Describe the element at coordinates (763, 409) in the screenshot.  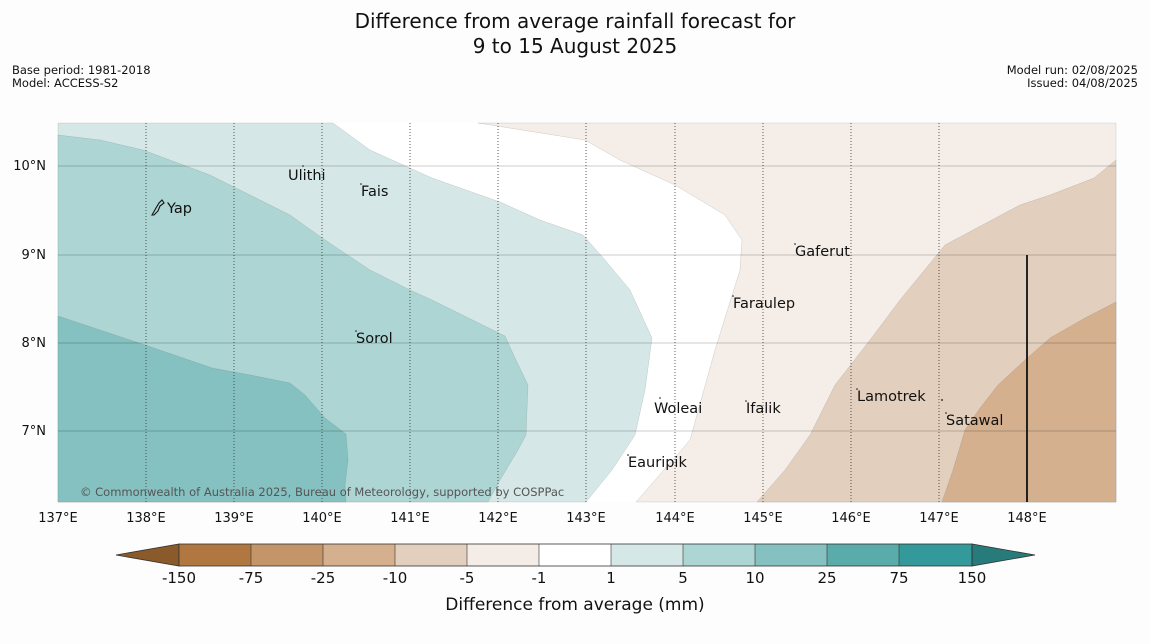
I see `island-label-ifalik: Ifalik` at that location.